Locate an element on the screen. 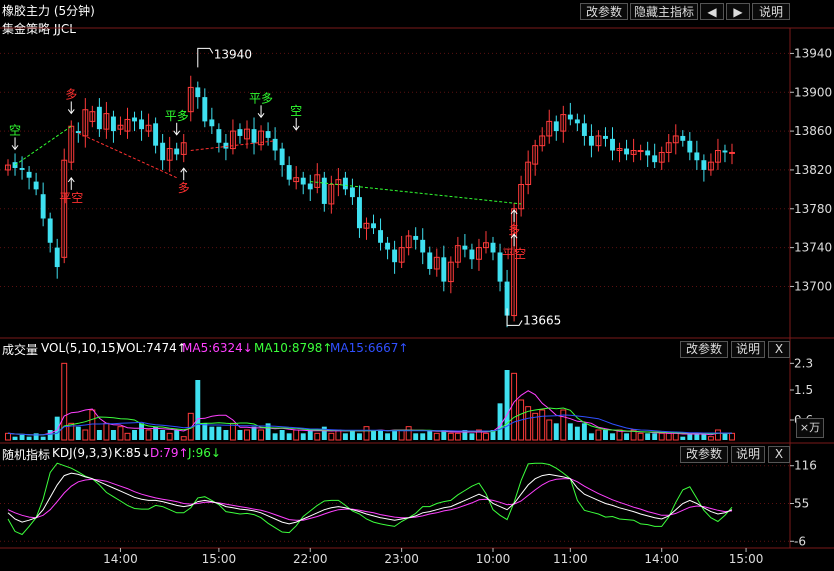 The width and height of the screenshot is (834, 571). strategy-label: 集金策略 JJCL is located at coordinates (39, 29).